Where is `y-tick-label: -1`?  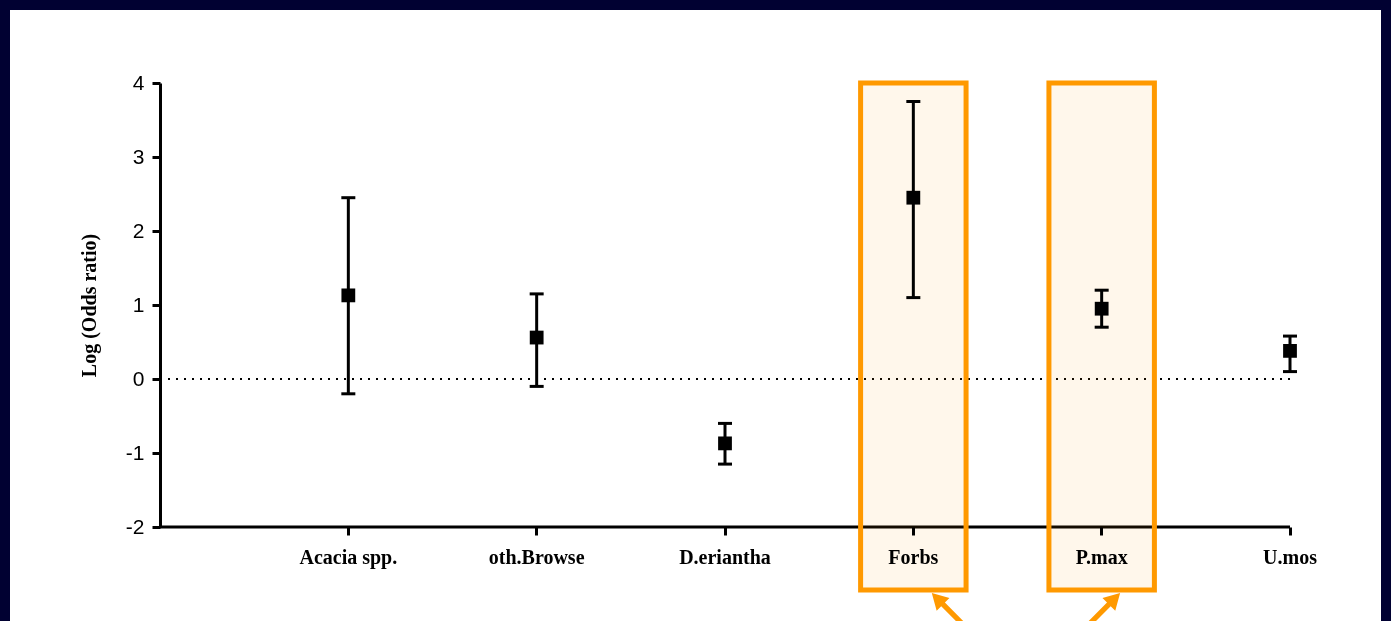
y-tick-label: -1 is located at coordinates (135, 452).